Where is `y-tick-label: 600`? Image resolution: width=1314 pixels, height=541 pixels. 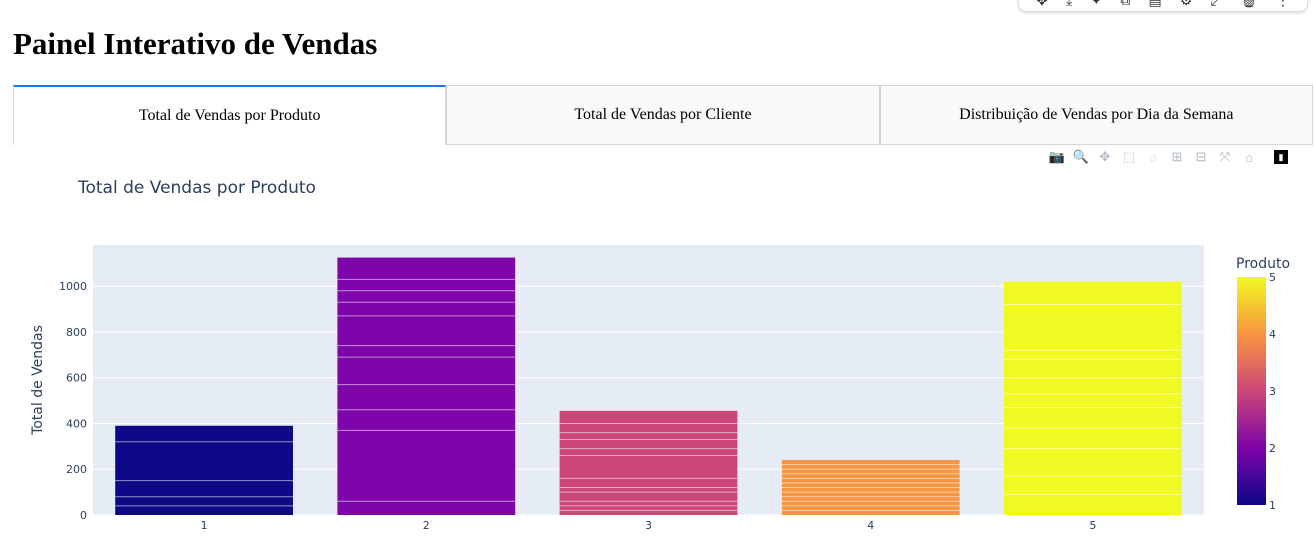
y-tick-label: 600 is located at coordinates (76, 378).